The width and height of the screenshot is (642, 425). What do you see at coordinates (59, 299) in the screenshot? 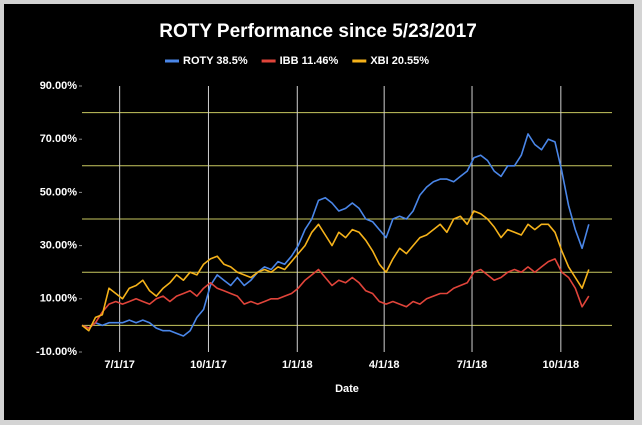
I see `y-tick-label: 10.00%` at bounding box center [59, 299].